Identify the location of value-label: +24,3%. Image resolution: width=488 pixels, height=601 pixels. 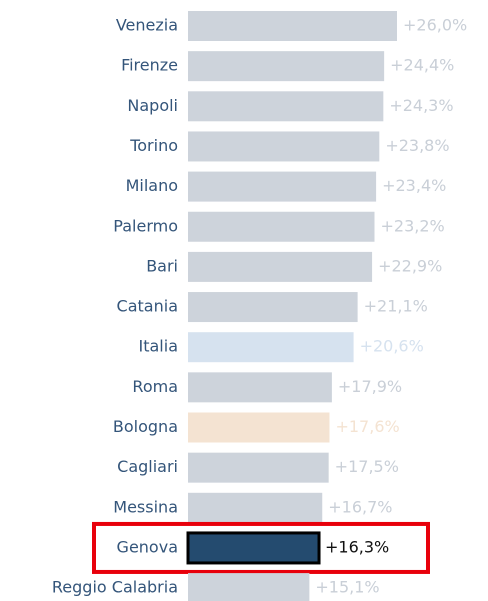
(421, 105).